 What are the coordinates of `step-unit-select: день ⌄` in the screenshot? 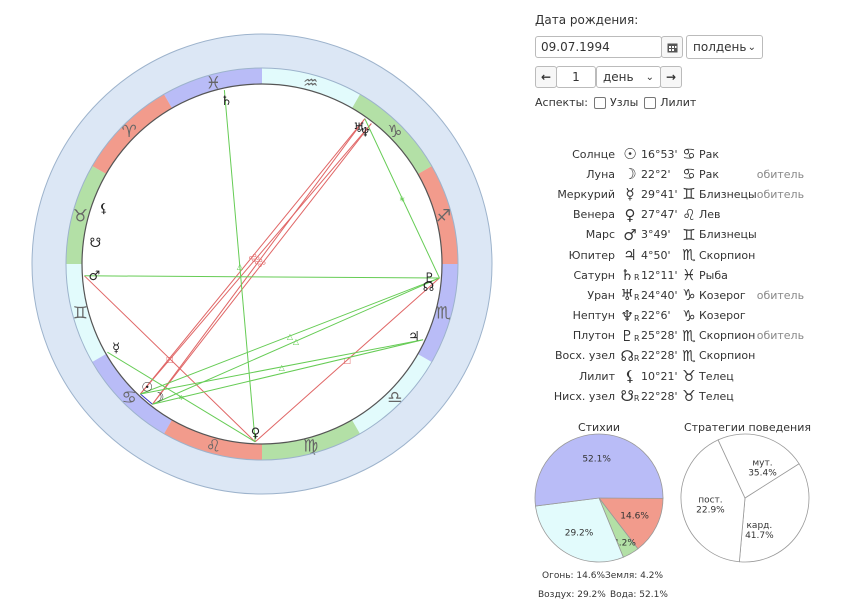 It's located at (628, 77).